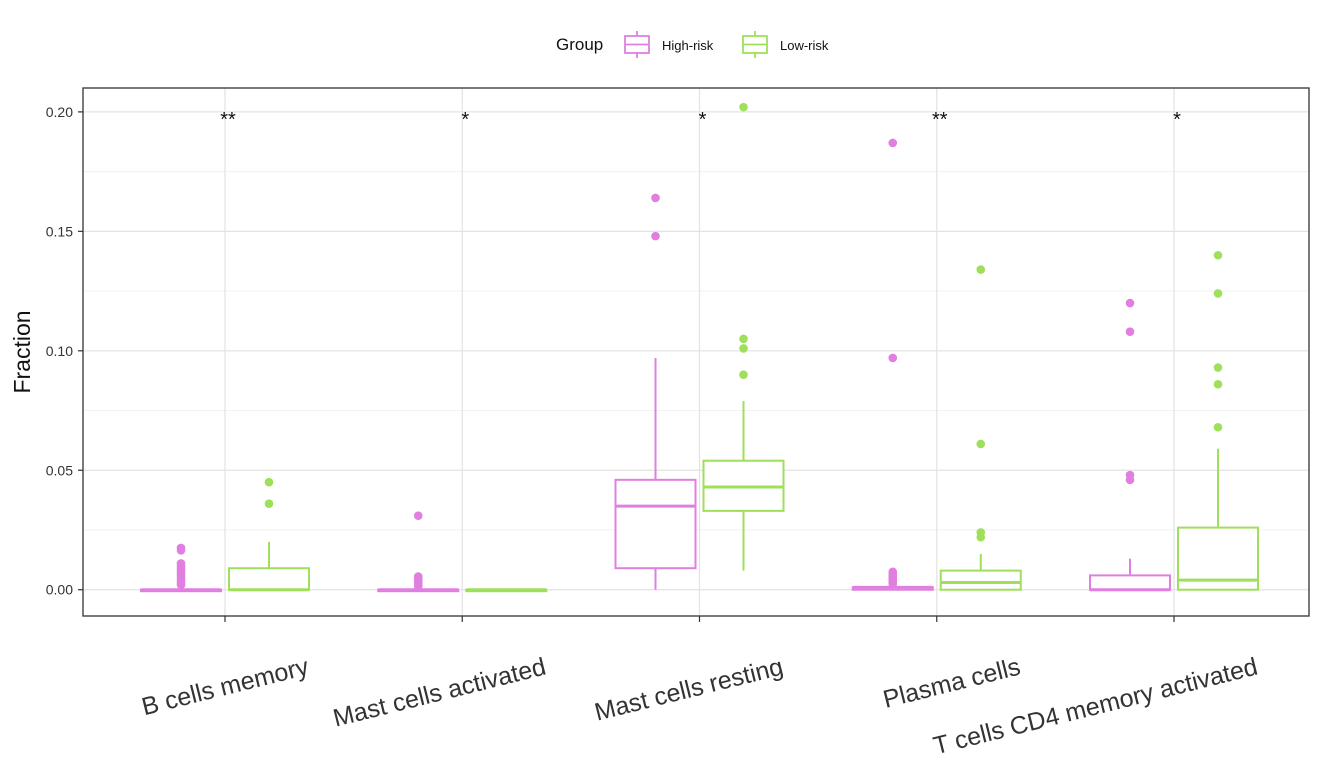 Image resolution: width=1325 pixels, height=767 pixels. Describe the element at coordinates (892, 364) in the screenshot. I see `box-high-risk-plasma-cells` at that location.